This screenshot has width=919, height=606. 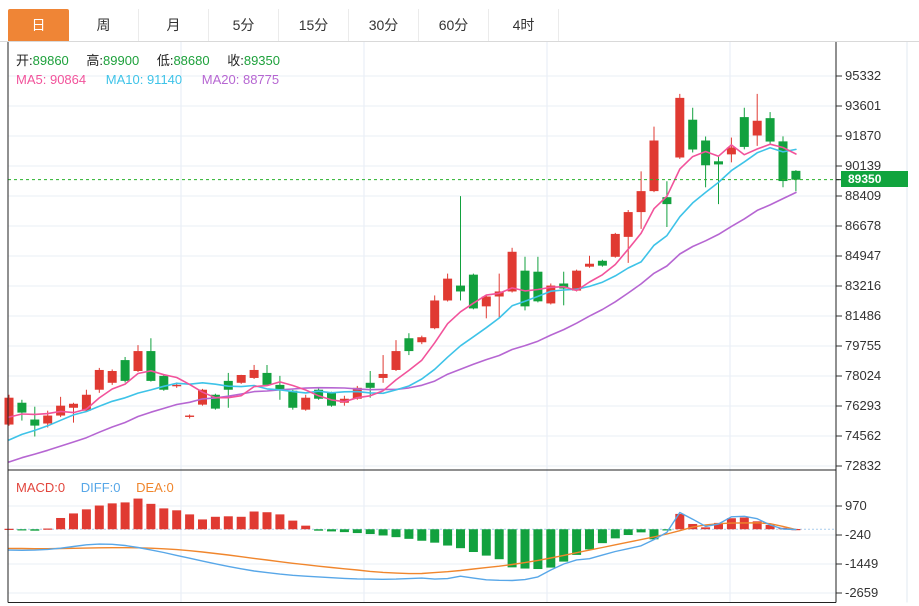 I want to click on tab-30min: 30分, so click(x=384, y=25).